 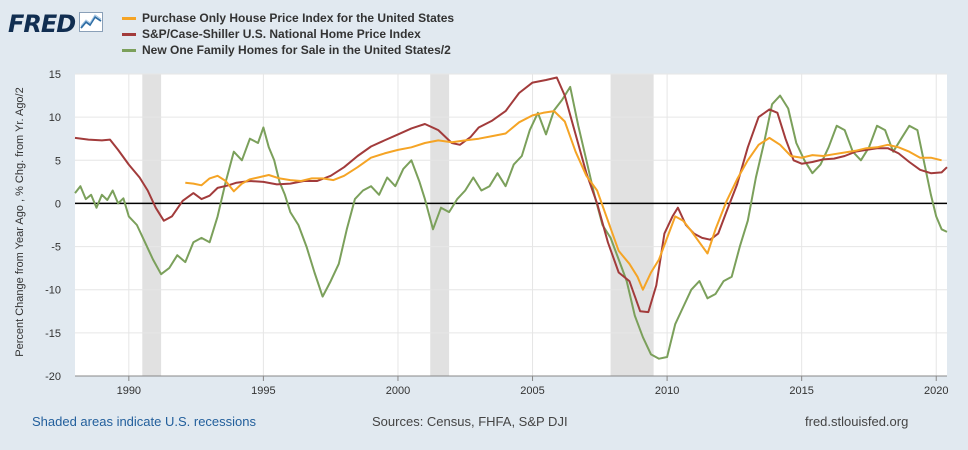 What do you see at coordinates (56, 248) in the screenshot?
I see `y-tick-label: -5` at bounding box center [56, 248].